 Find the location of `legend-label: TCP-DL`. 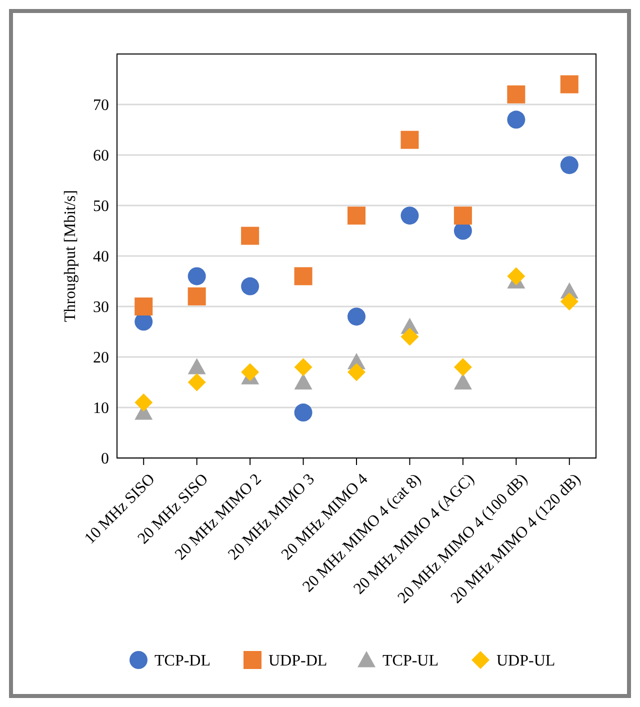

legend-label: TCP-DL is located at coordinates (182, 661).